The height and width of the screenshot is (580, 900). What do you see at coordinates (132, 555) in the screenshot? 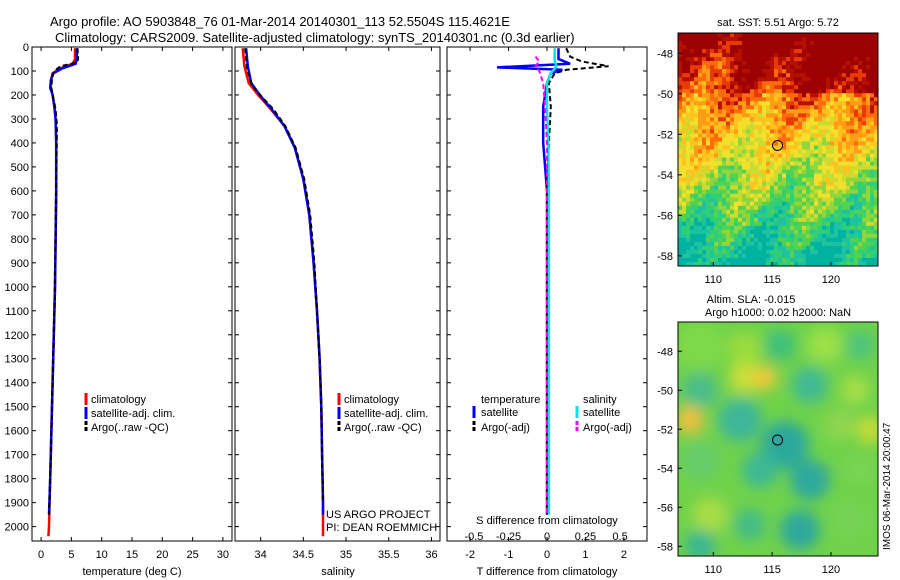
I see `x-tick-label: 15` at bounding box center [132, 555].